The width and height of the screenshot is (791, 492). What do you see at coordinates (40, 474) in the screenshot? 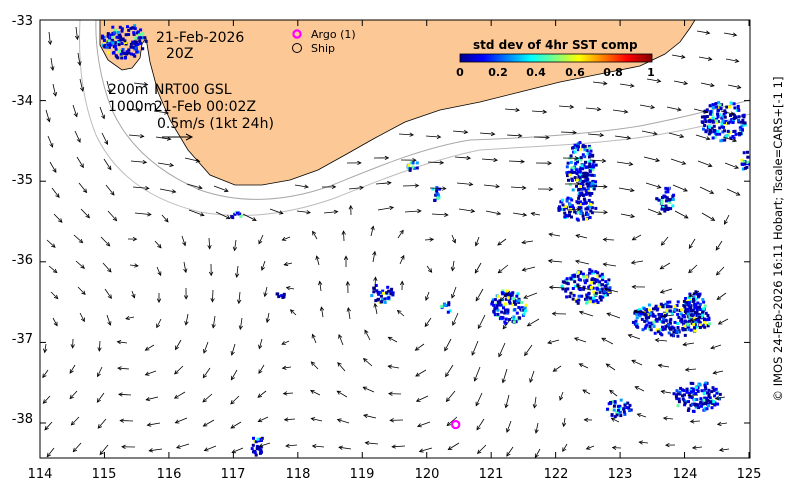
I see `x-tick-label: 114` at bounding box center [40, 474].